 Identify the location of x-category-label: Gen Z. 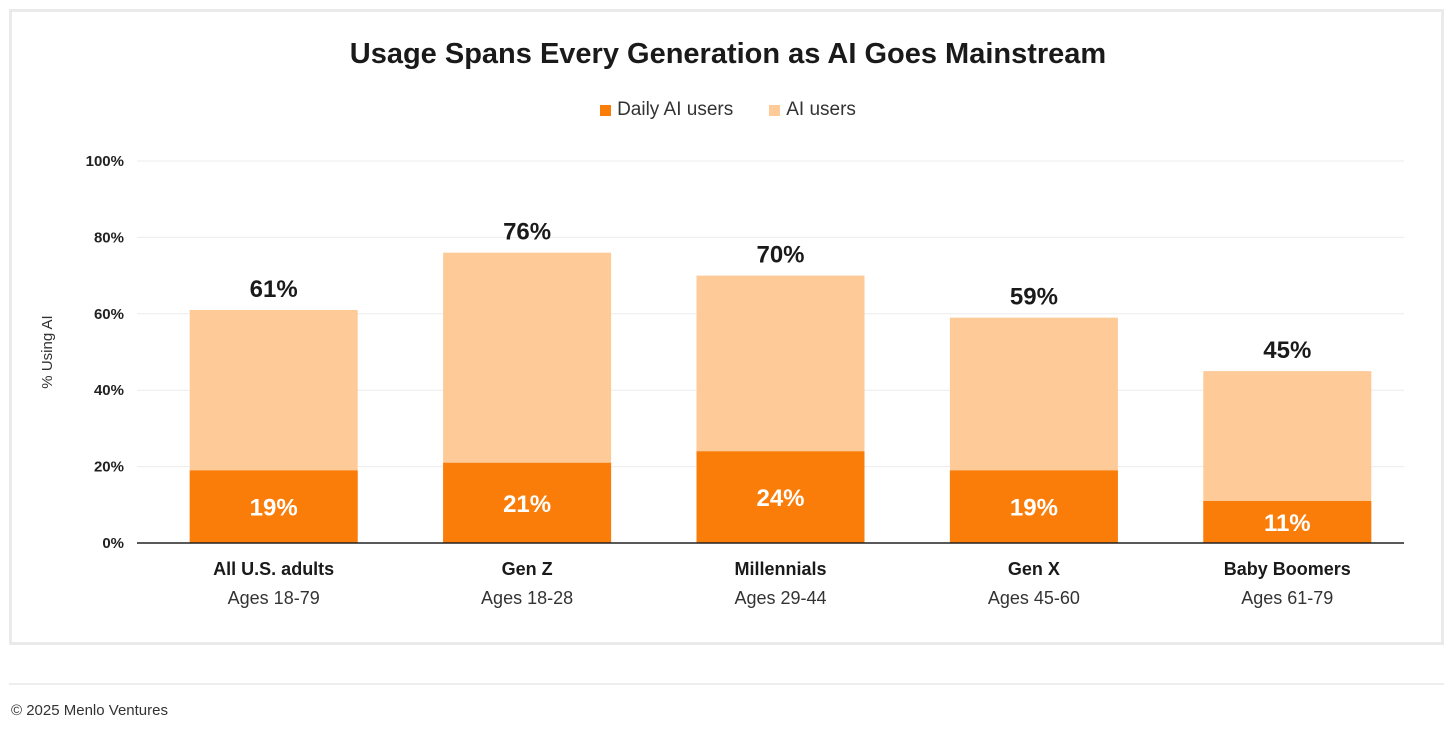
(527, 569).